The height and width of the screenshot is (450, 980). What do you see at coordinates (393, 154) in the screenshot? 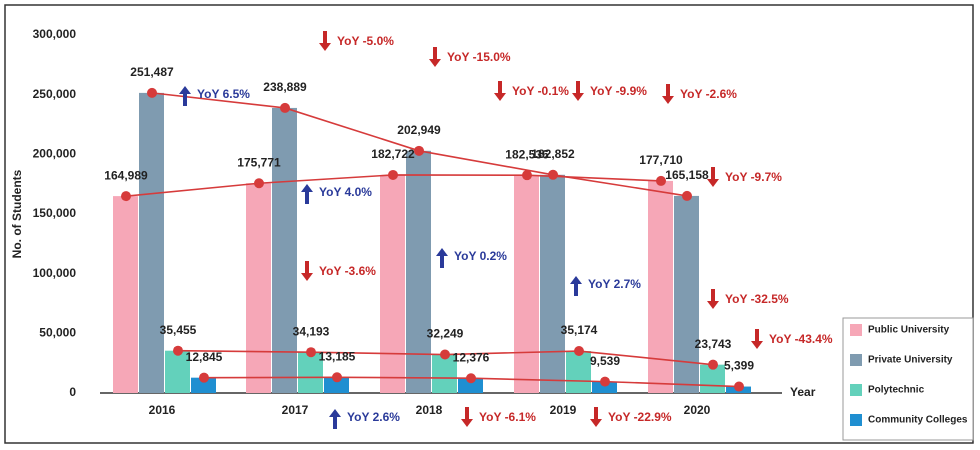
I see `data-label: 182,722` at bounding box center [393, 154].